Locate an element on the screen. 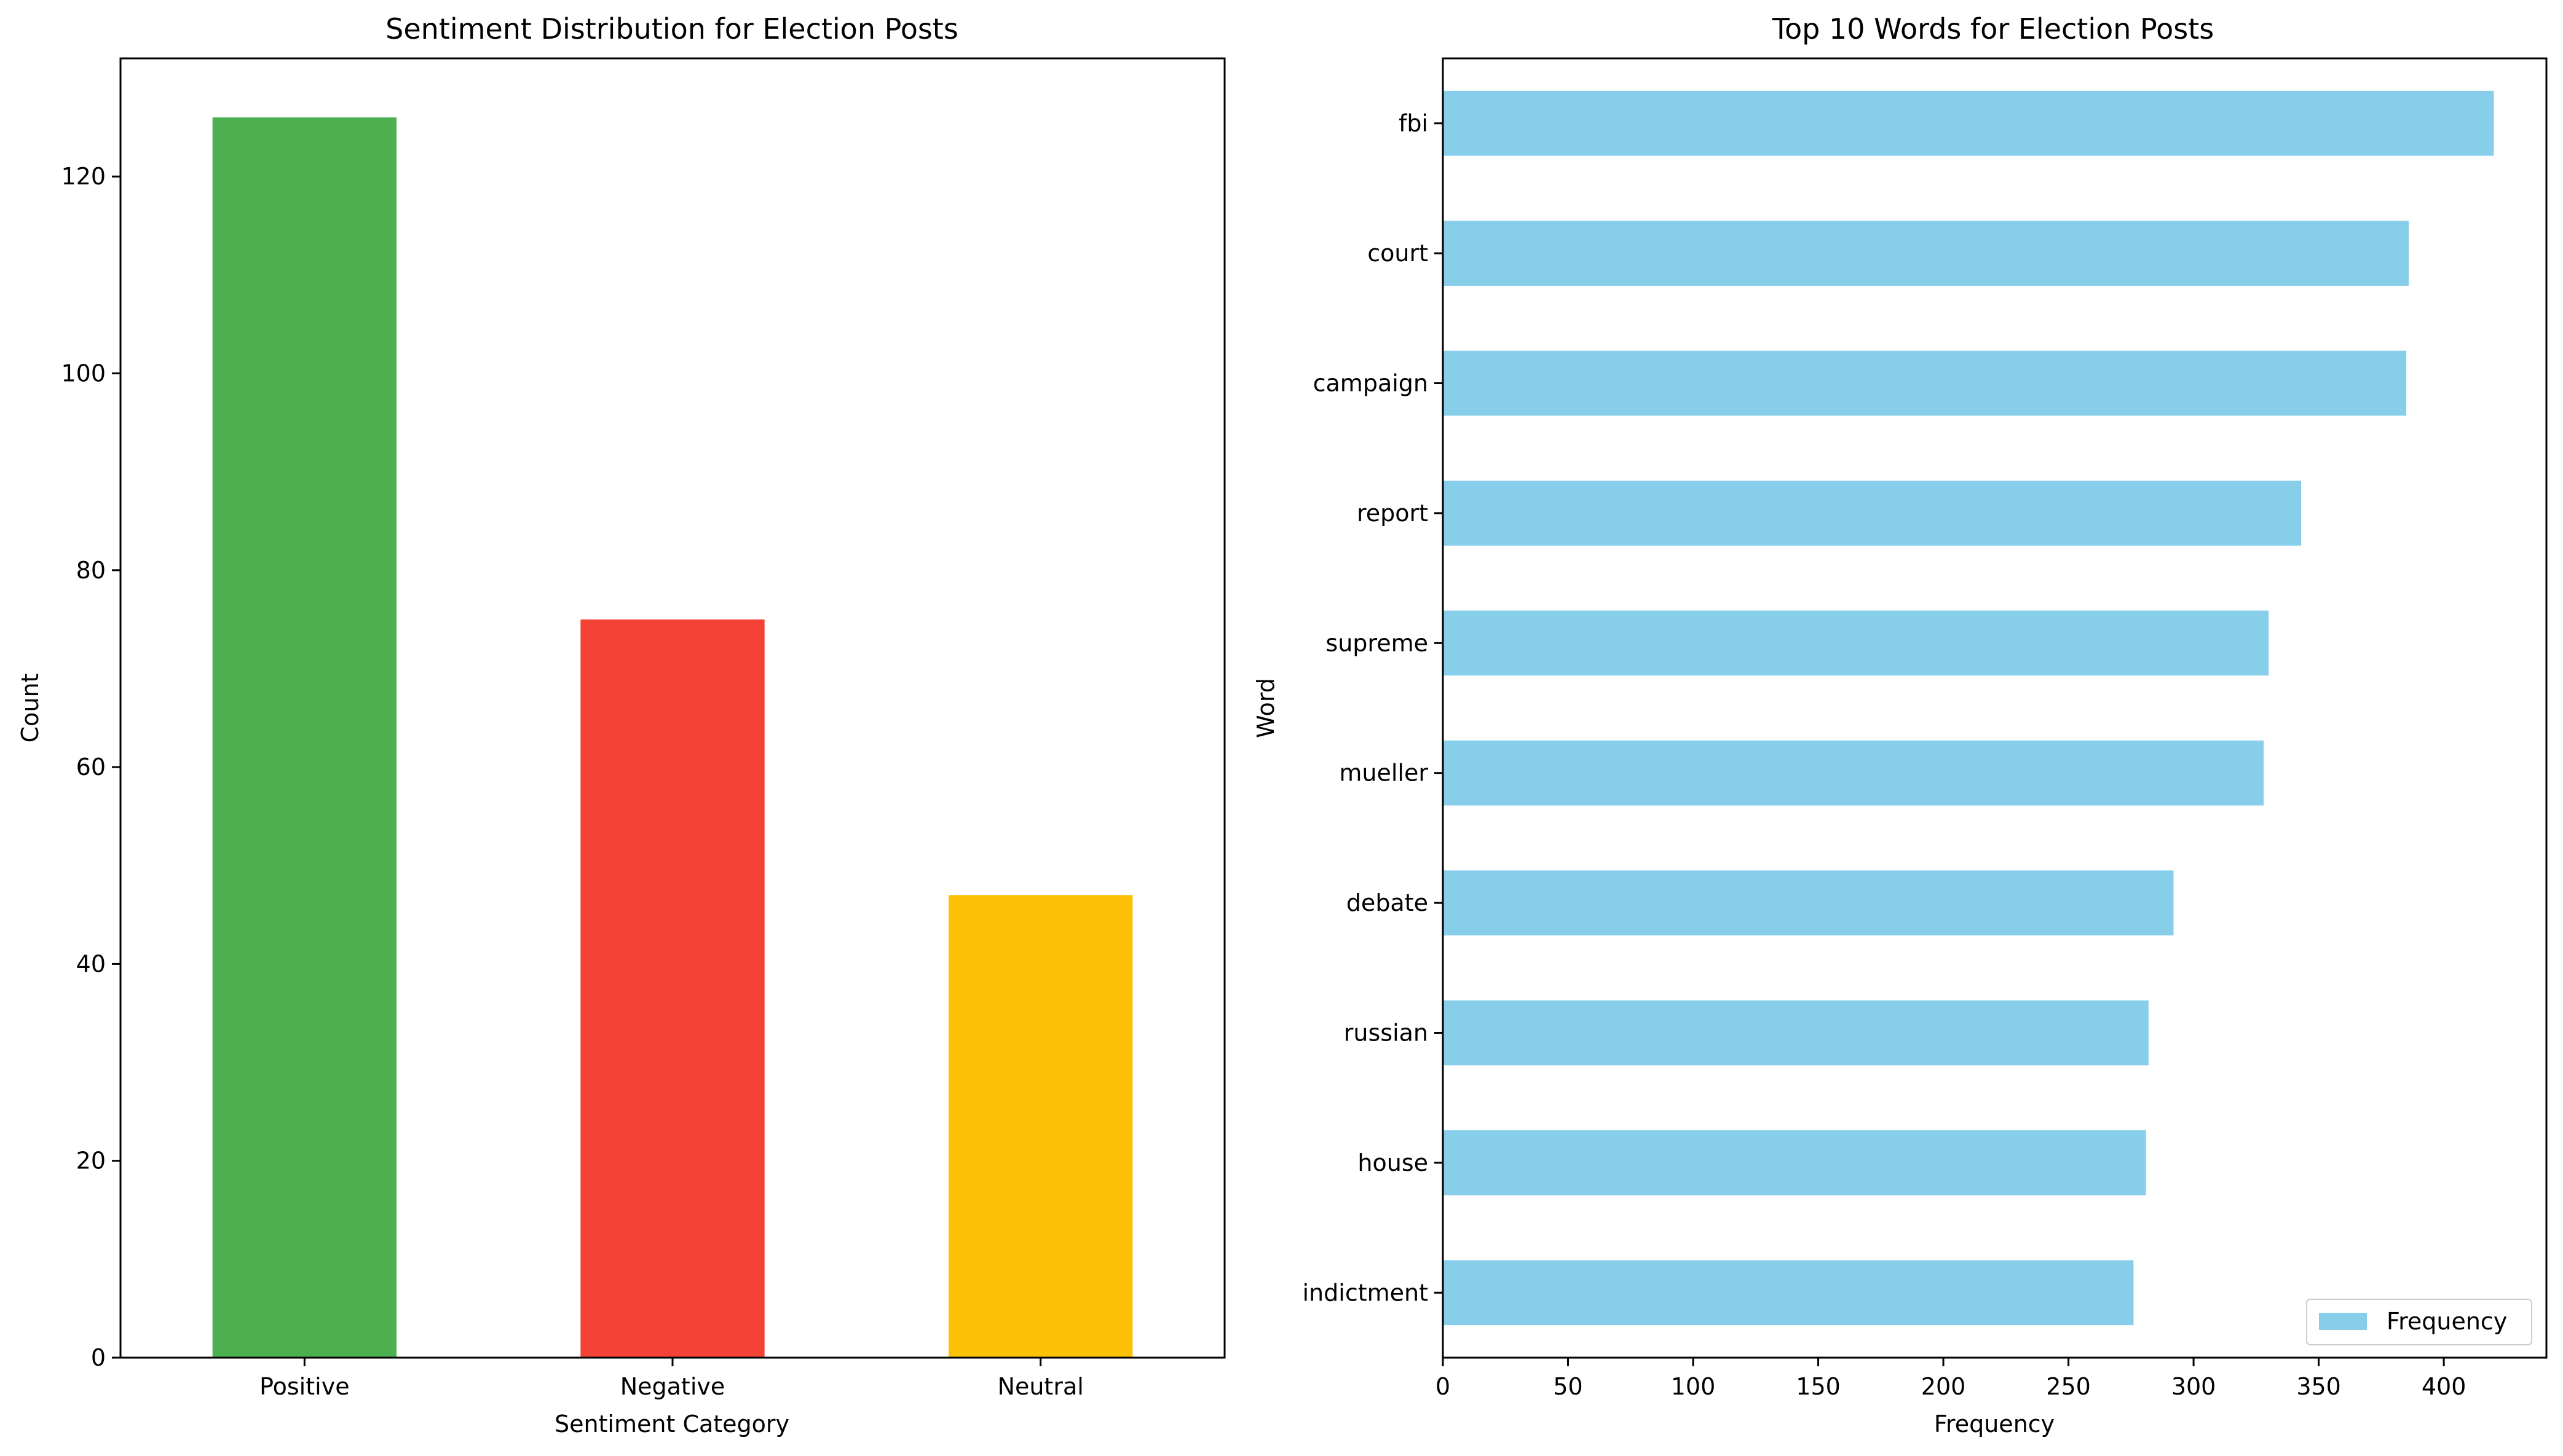 This screenshot has height=1456, width=2563. x-tick-label: 50 is located at coordinates (1567, 1386).